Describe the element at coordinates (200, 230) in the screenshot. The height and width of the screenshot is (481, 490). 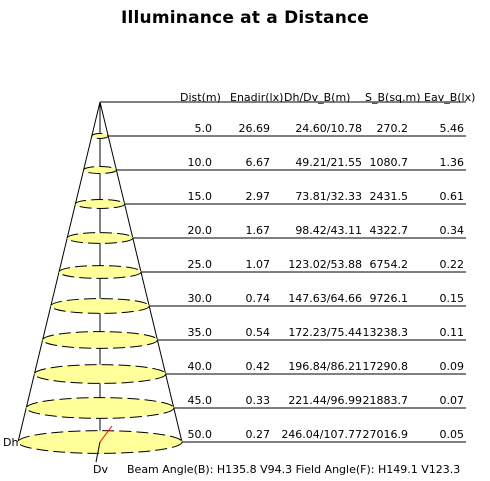
I see `table-cell-dist: 20.0` at that location.